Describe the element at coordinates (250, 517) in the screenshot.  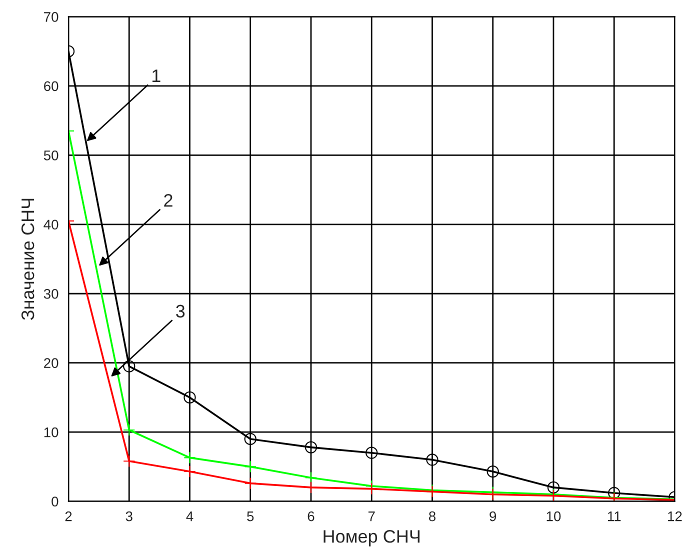
I see `x-tick-label: 5` at that location.